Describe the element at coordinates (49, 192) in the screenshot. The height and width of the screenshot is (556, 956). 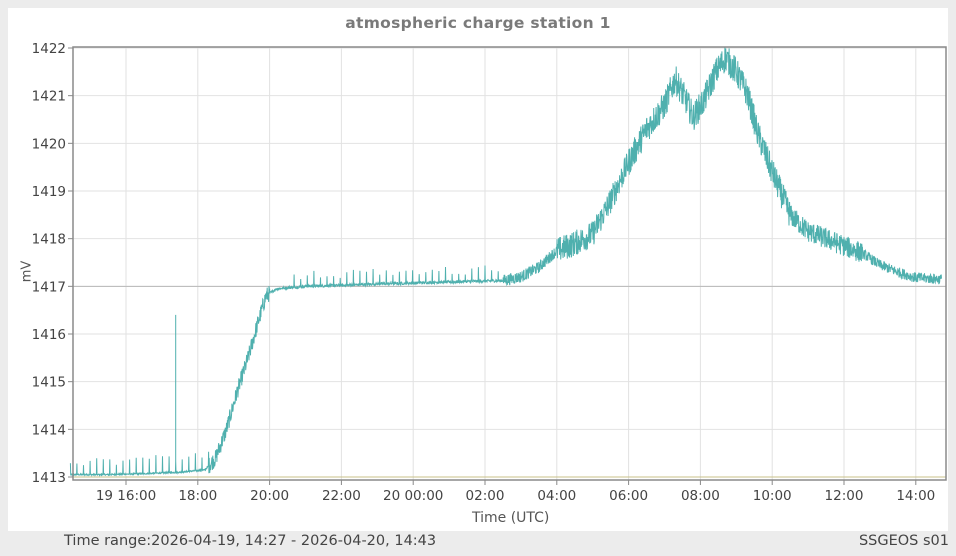
I see `y-tick-label: 1419` at that location.